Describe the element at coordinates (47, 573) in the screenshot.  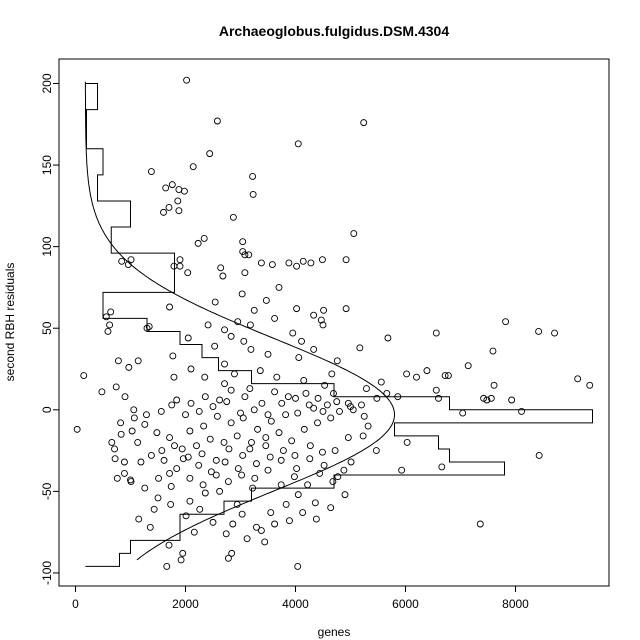
I see `y-tick-label: -100` at that location.